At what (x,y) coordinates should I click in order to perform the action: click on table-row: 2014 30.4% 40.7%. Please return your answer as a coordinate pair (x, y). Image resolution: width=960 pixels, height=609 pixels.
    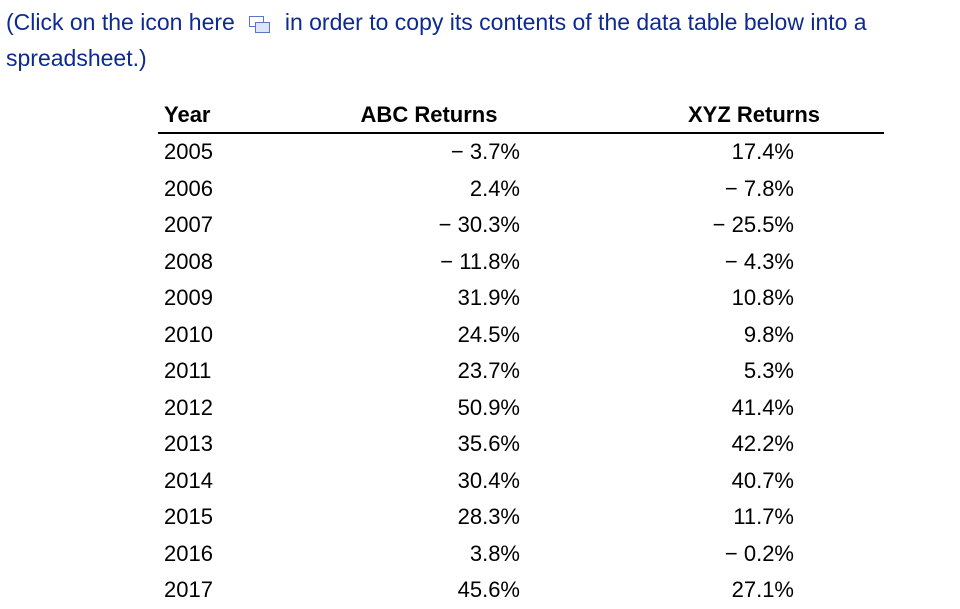
    Looking at the image, I should click on (521, 481).